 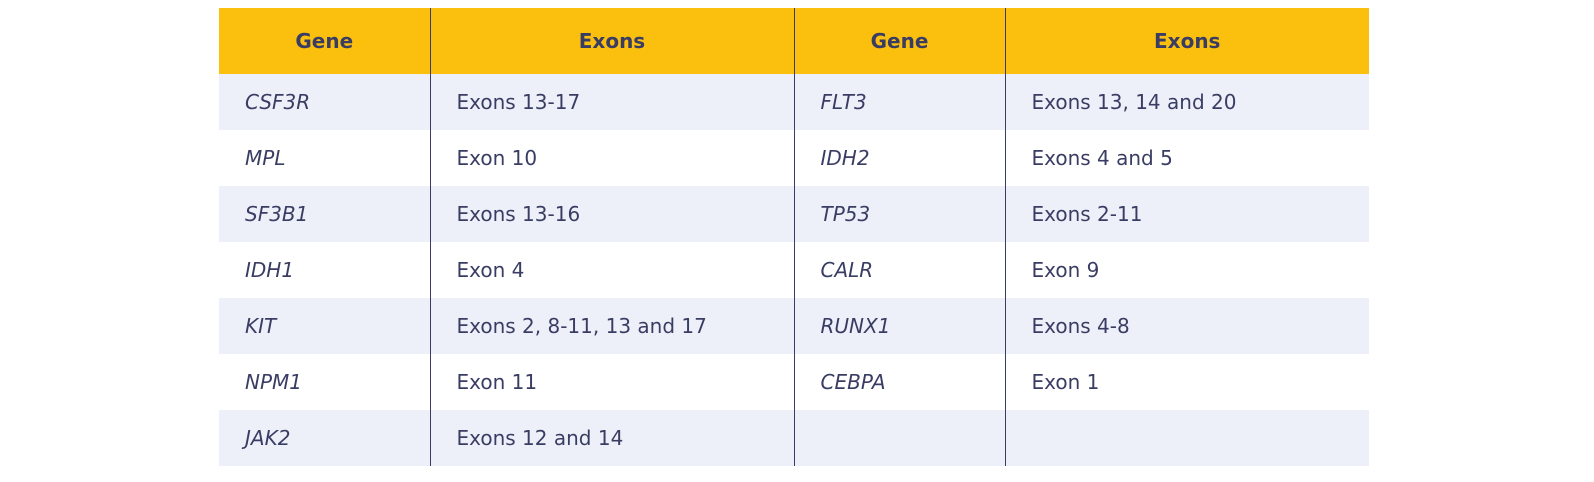 What do you see at coordinates (899, 382) in the screenshot?
I see `gene-cell: CEBPA` at bounding box center [899, 382].